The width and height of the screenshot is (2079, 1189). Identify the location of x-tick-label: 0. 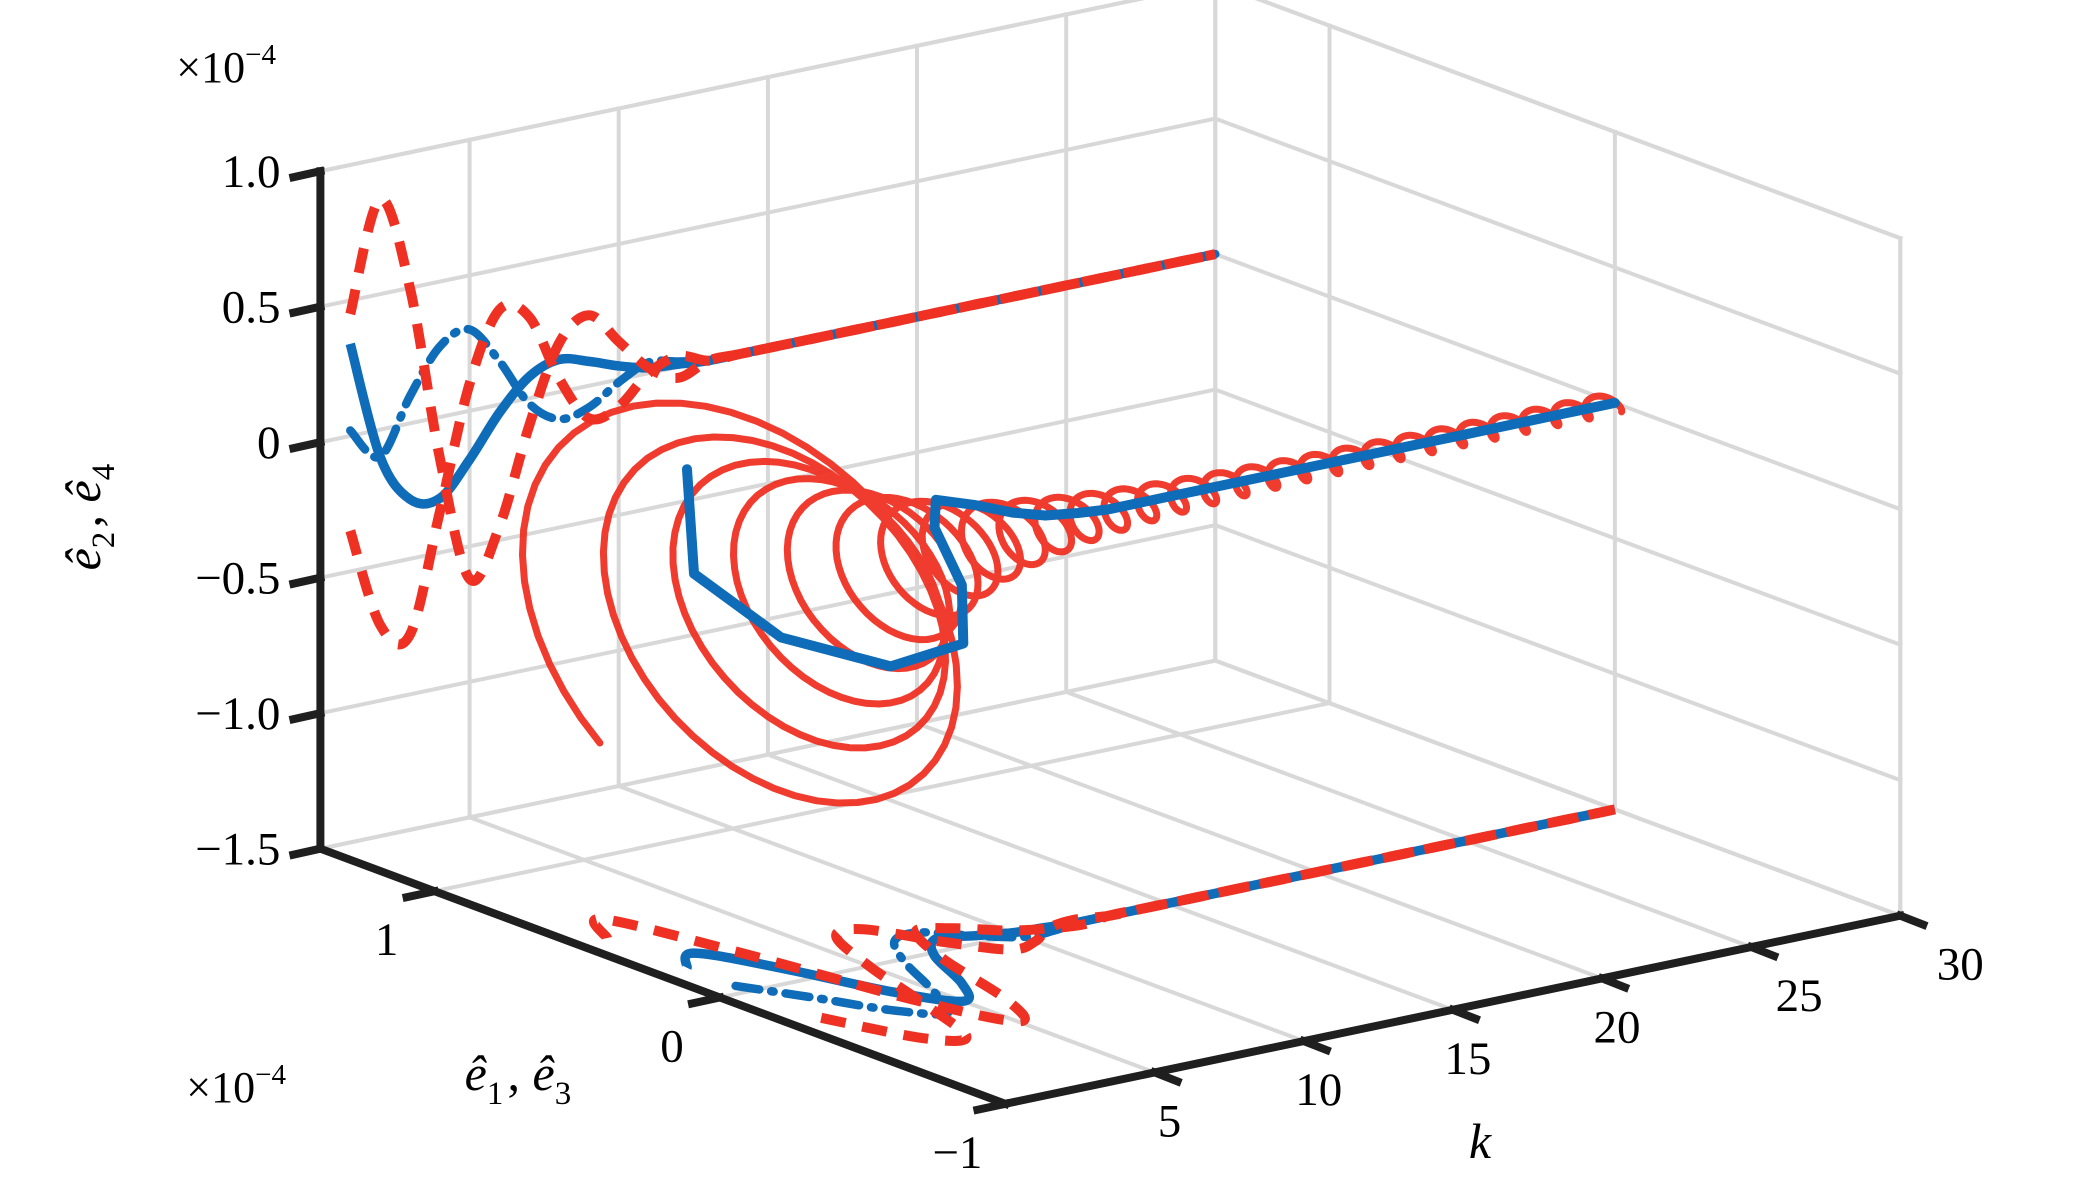
(672, 1047).